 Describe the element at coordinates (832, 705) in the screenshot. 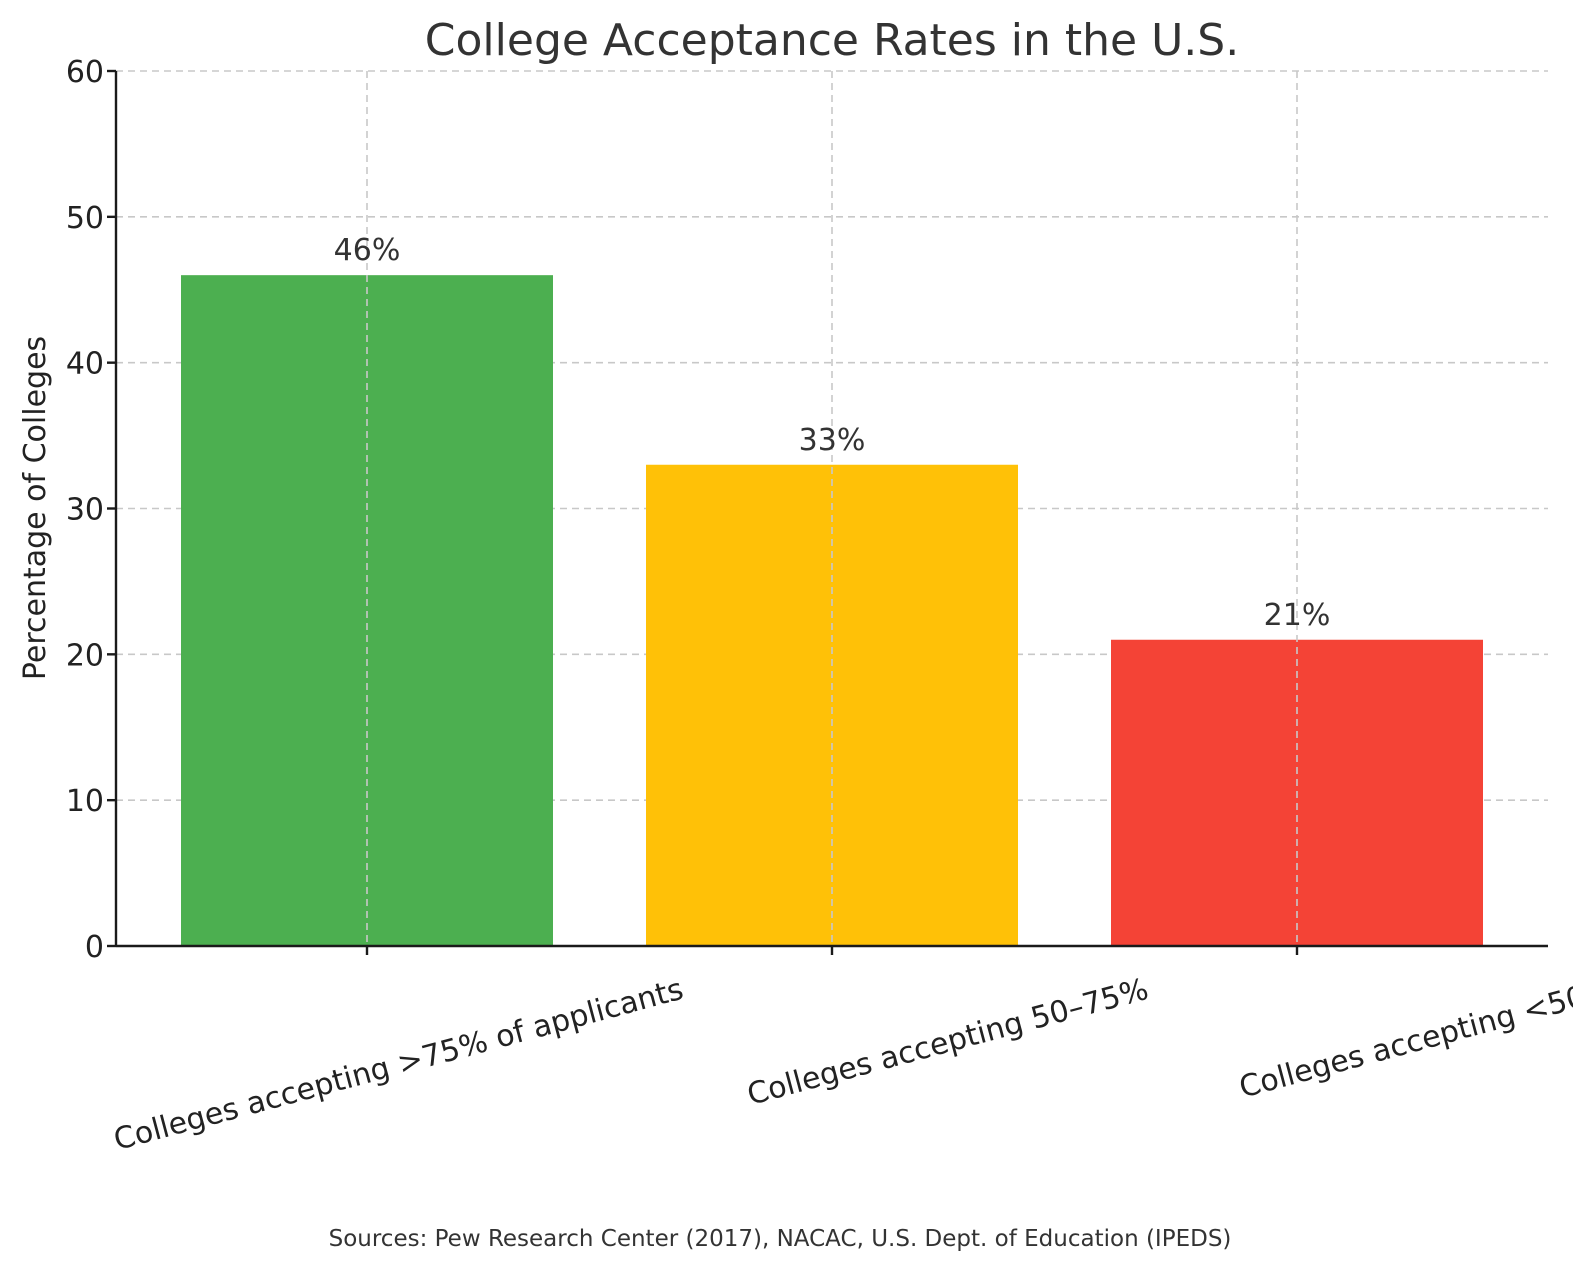

I see `bar` at that location.